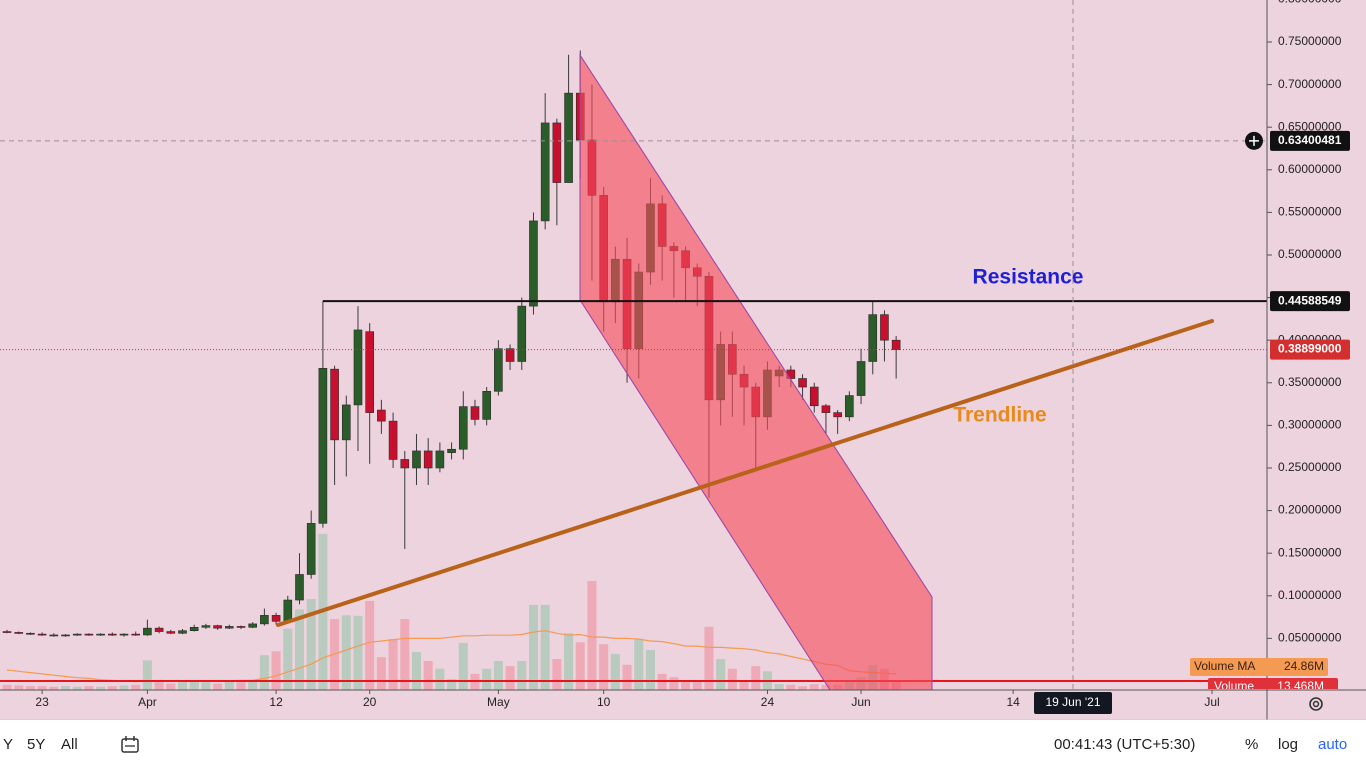 This screenshot has width=1366, height=768. I want to click on x-tick-label: Jun, so click(860, 702).